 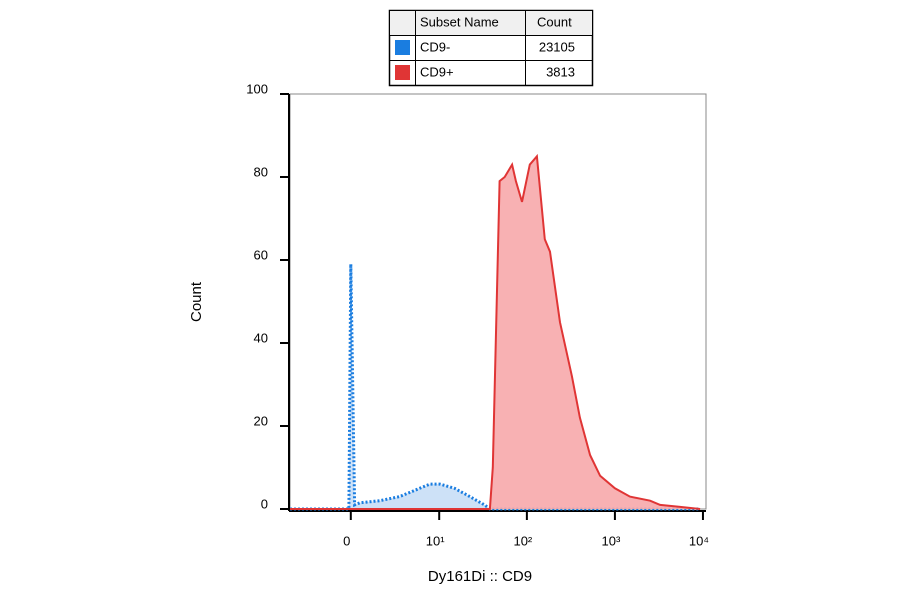 I want to click on legend-name: CD9+, so click(x=437, y=71).